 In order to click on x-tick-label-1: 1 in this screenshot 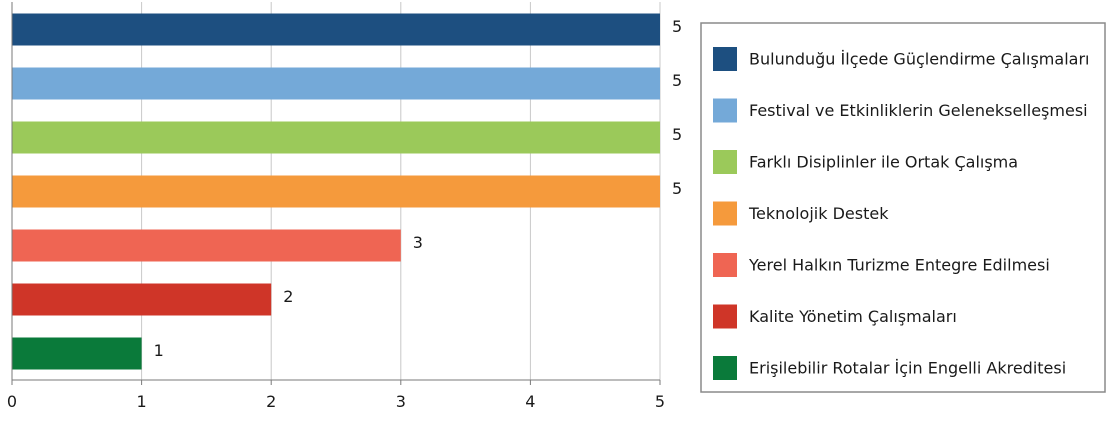, I will do `click(142, 401)`.